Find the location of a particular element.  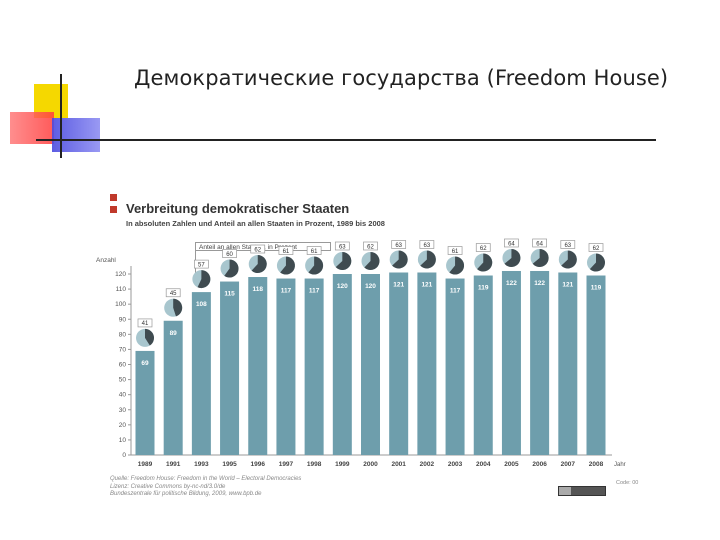

percent-label: 60 is located at coordinates (229, 255).